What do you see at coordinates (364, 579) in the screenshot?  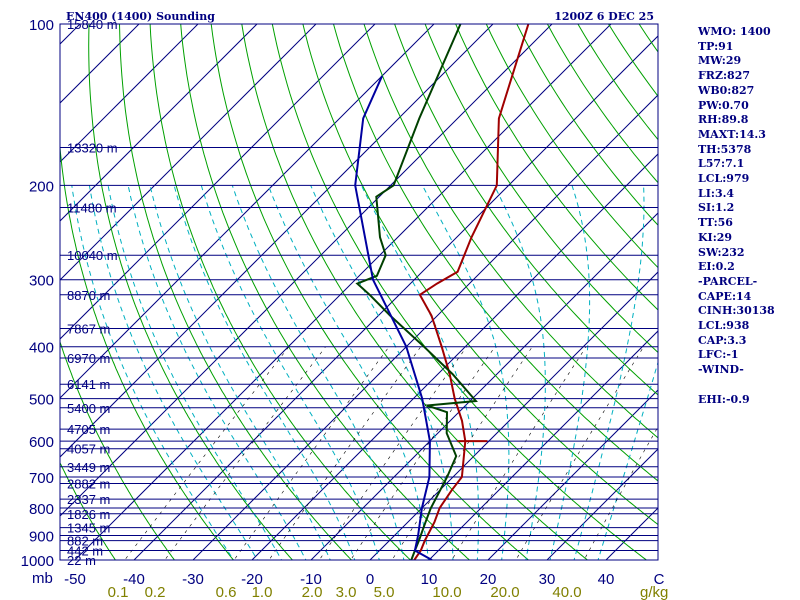 I see `temperature-axis: -50 -40 -30 -20 -10 0 10 20 30 40 C` at bounding box center [364, 579].